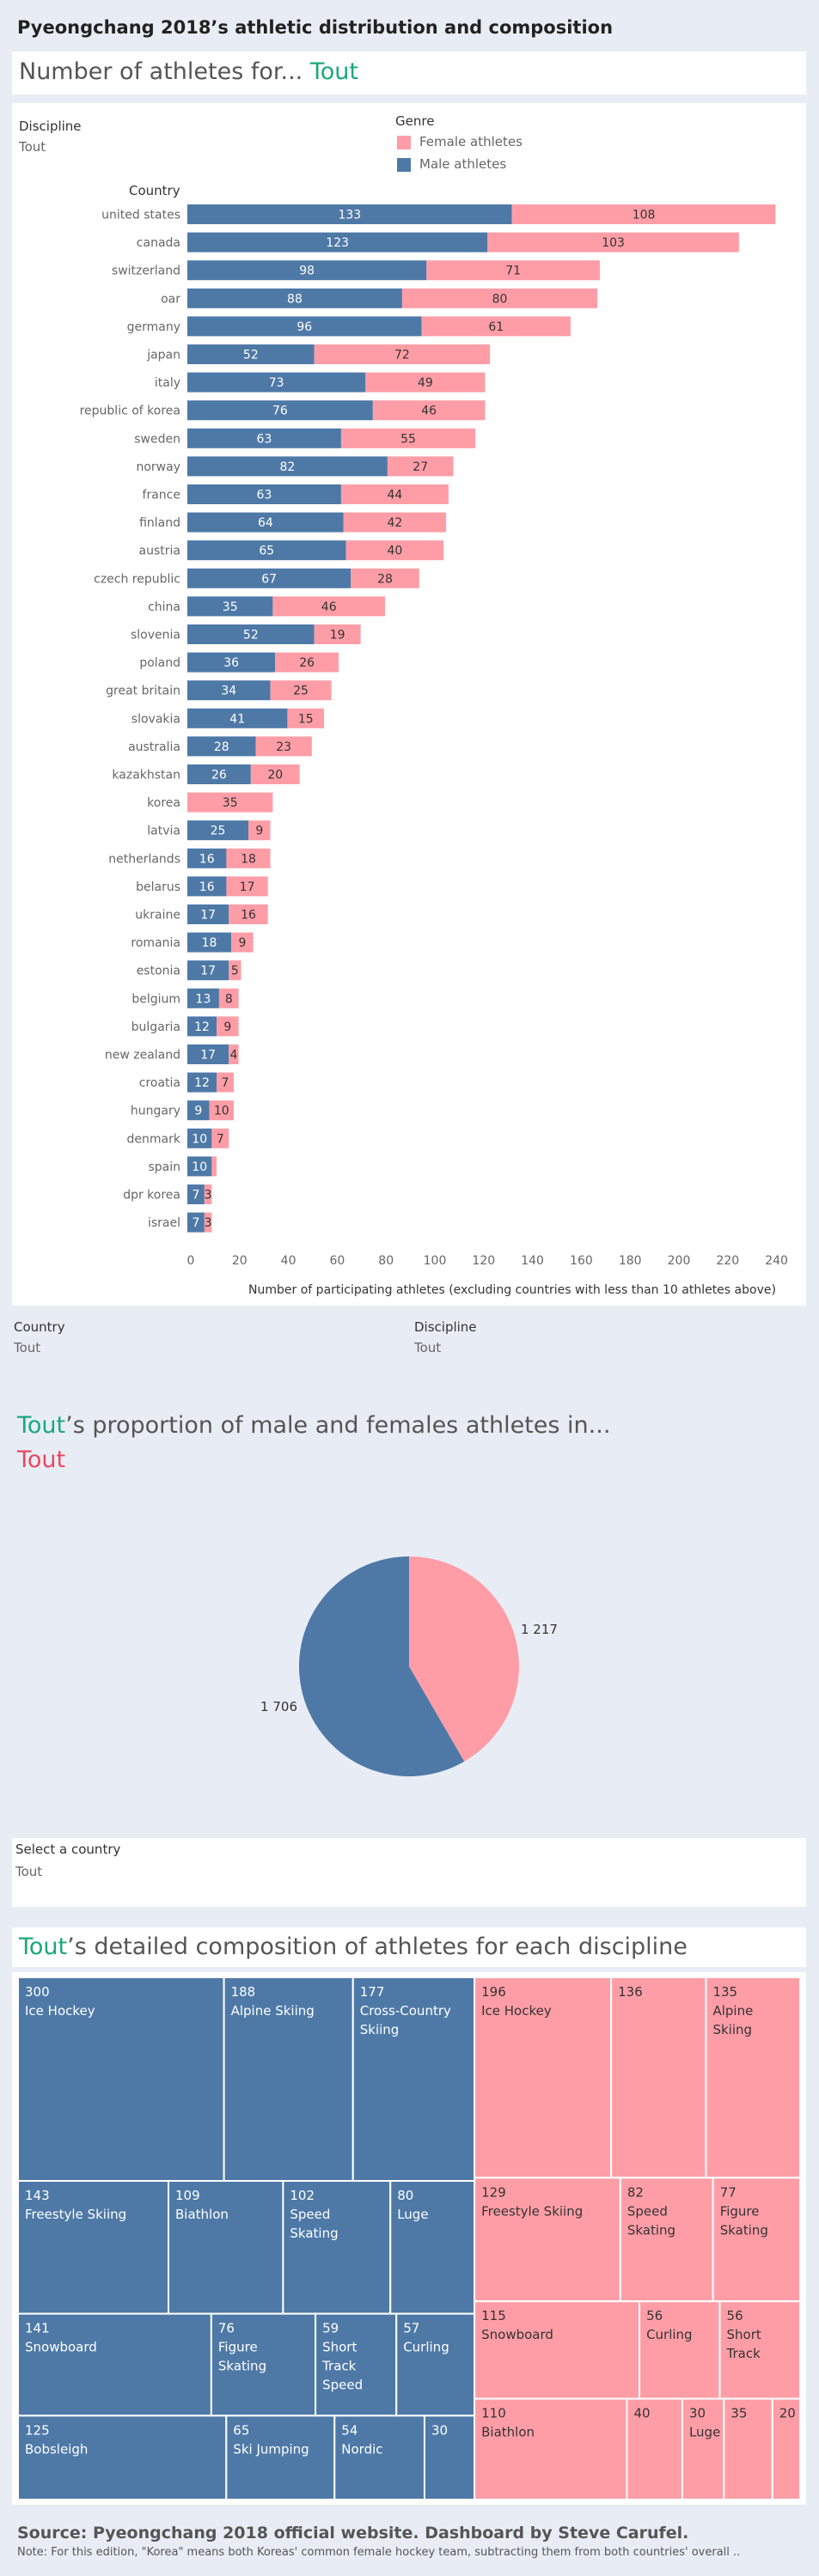 This screenshot has height=2576, width=819. Describe the element at coordinates (233, 1056) in the screenshot. I see `female-value-label: 4` at that location.